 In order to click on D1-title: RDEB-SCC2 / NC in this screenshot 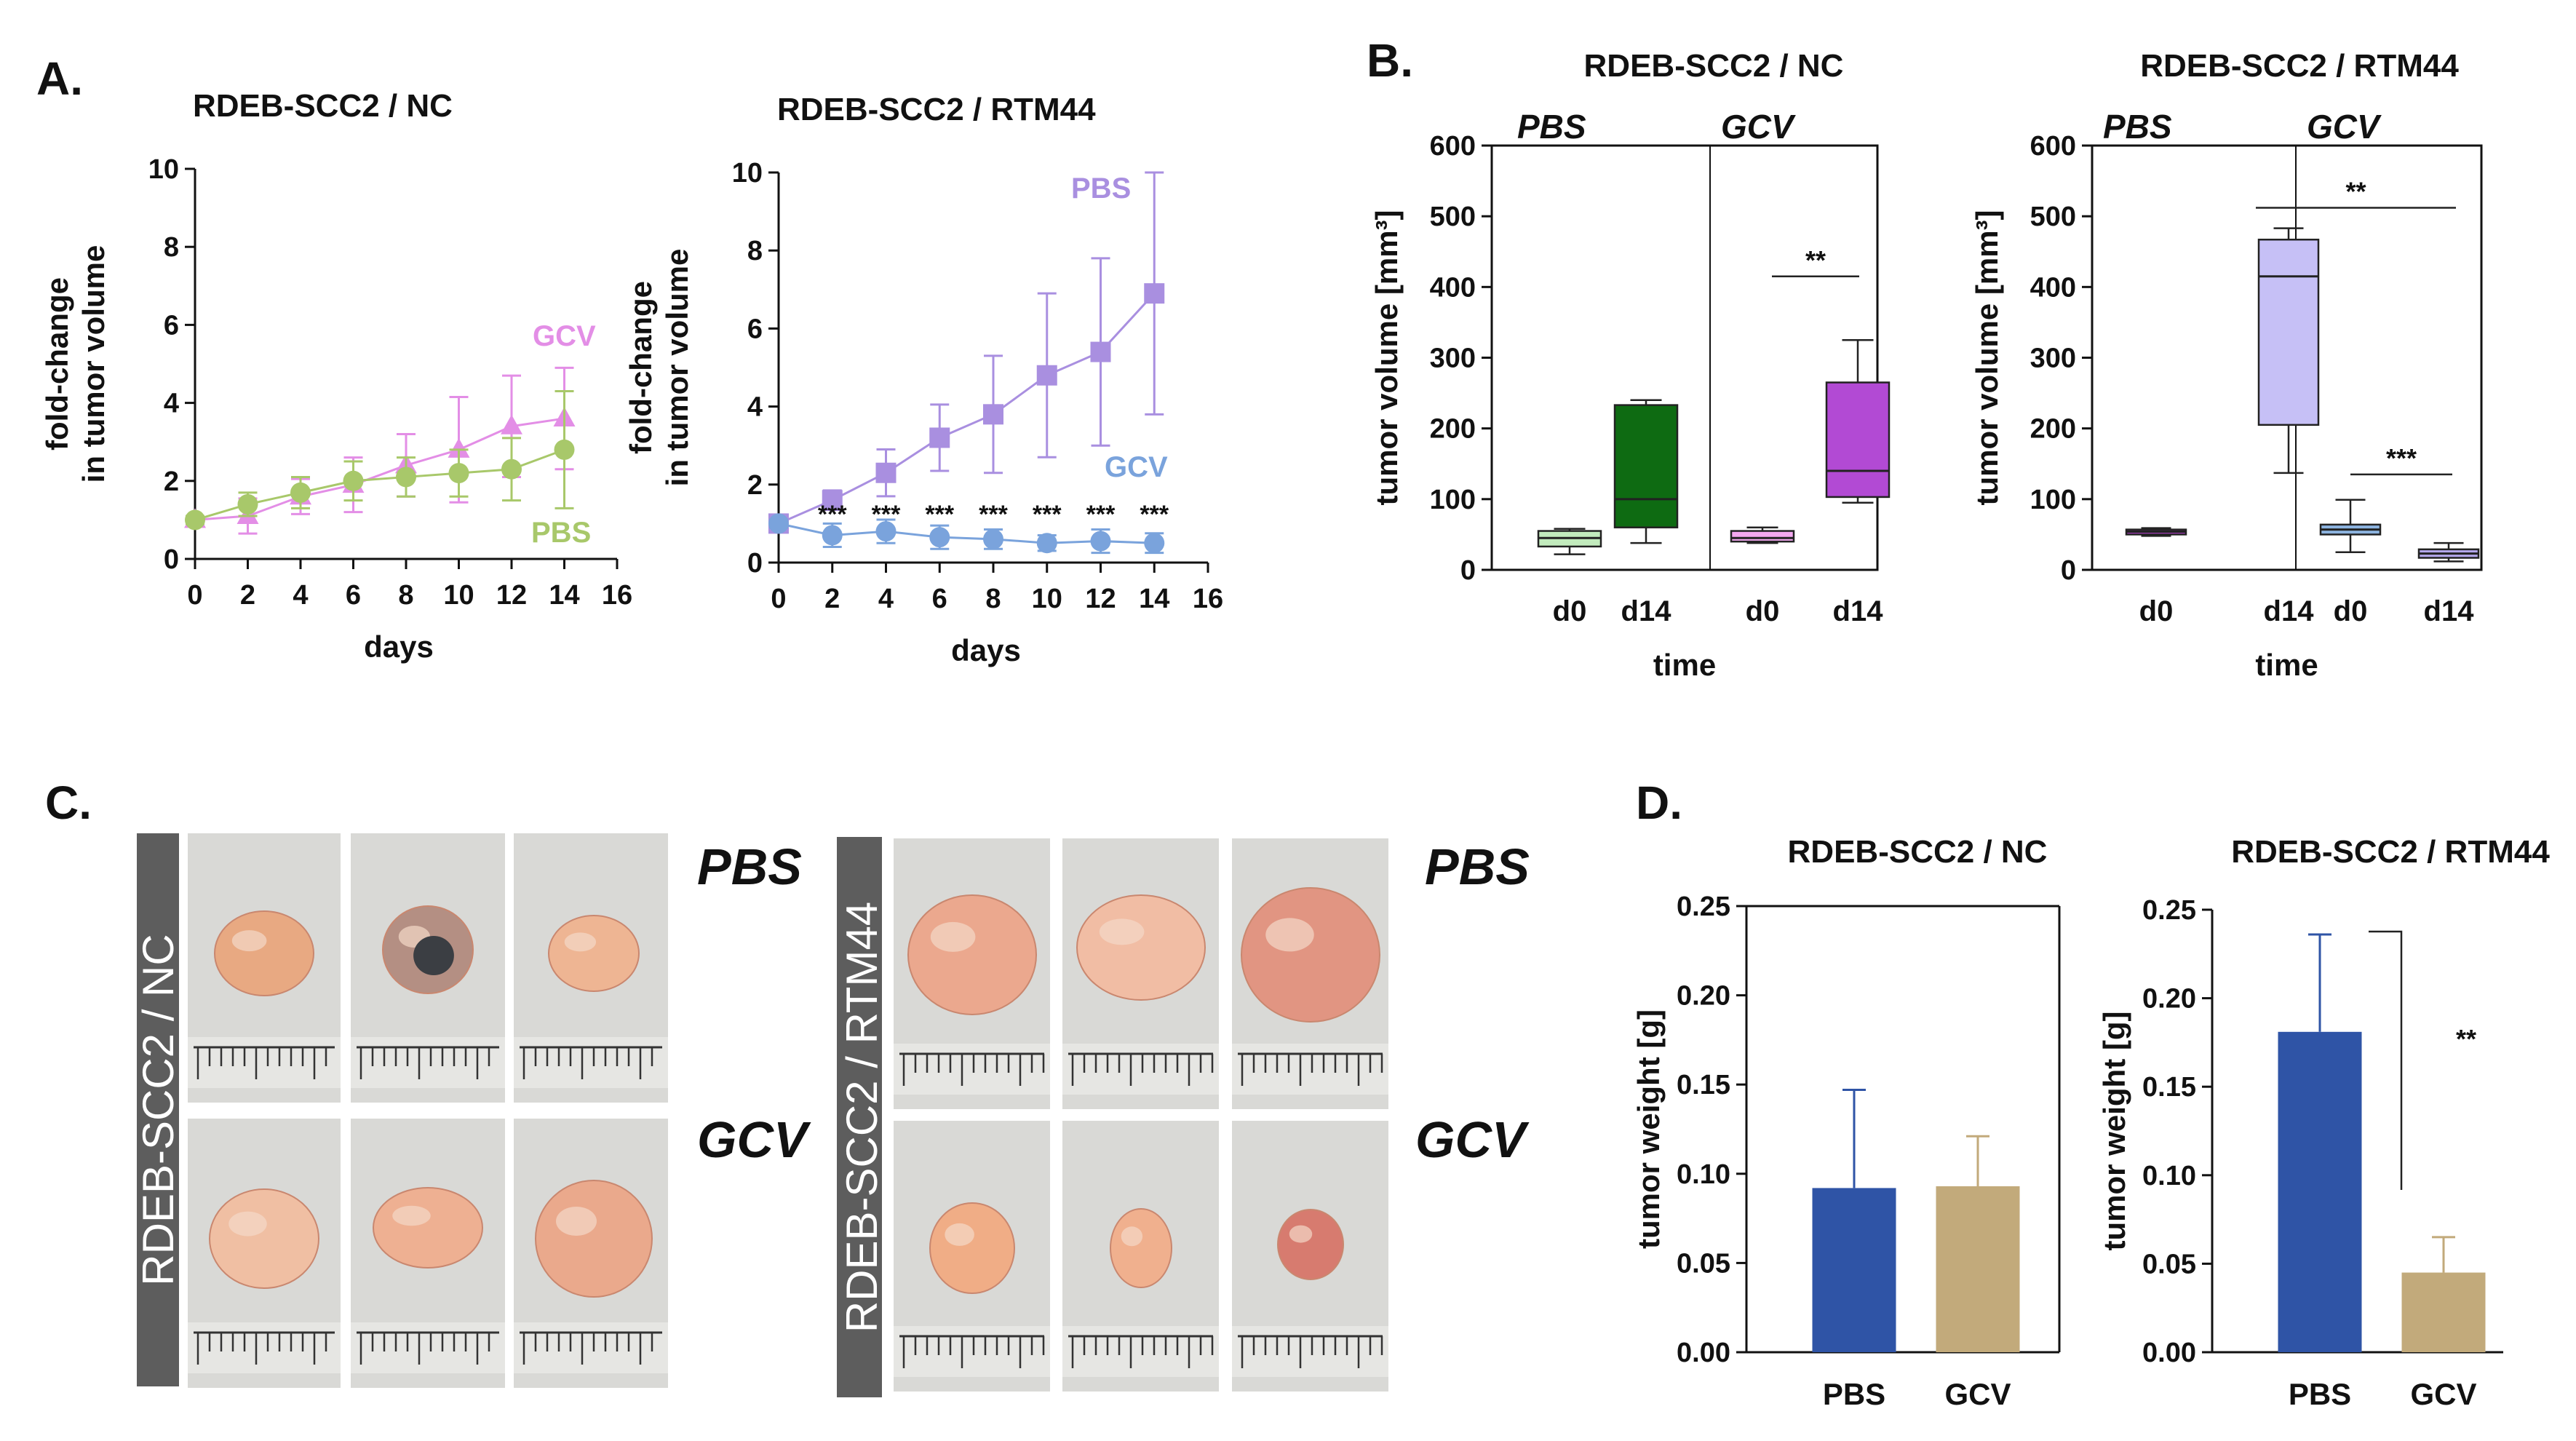, I will do `click(1918, 852)`.